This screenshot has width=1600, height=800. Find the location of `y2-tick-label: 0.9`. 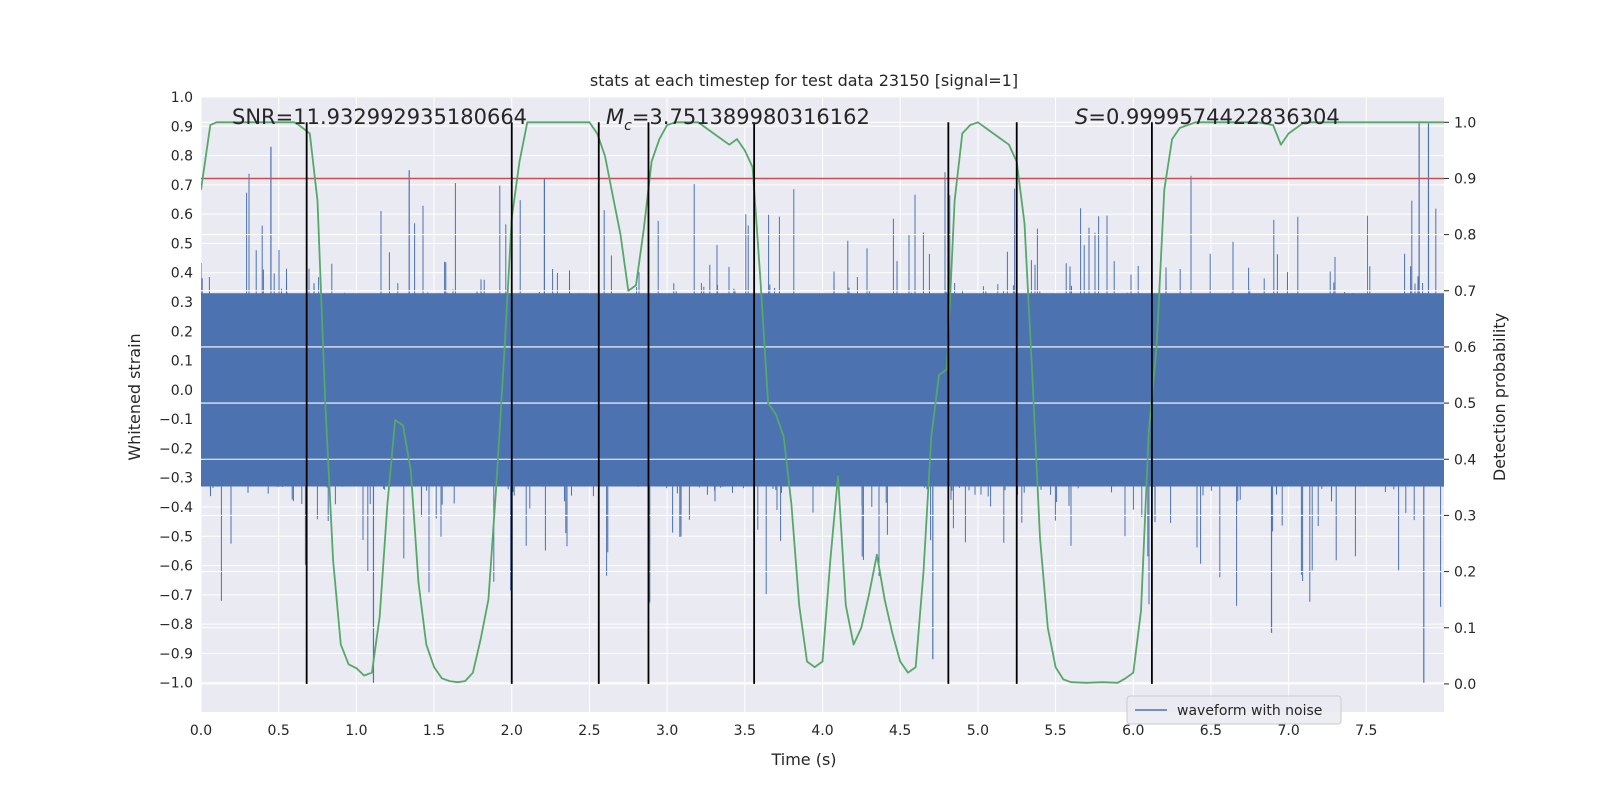

y2-tick-label: 0.9 is located at coordinates (1465, 179).